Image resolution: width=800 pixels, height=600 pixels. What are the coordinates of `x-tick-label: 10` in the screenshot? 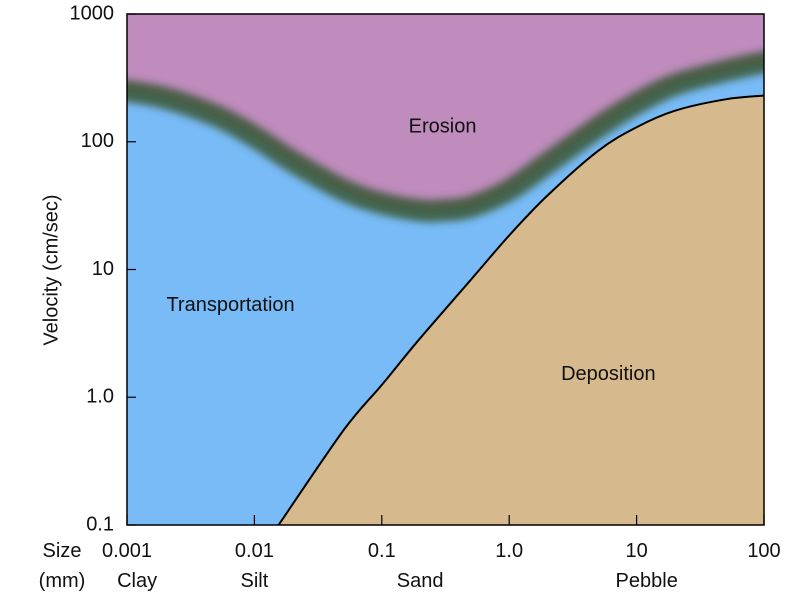 It's located at (636, 551).